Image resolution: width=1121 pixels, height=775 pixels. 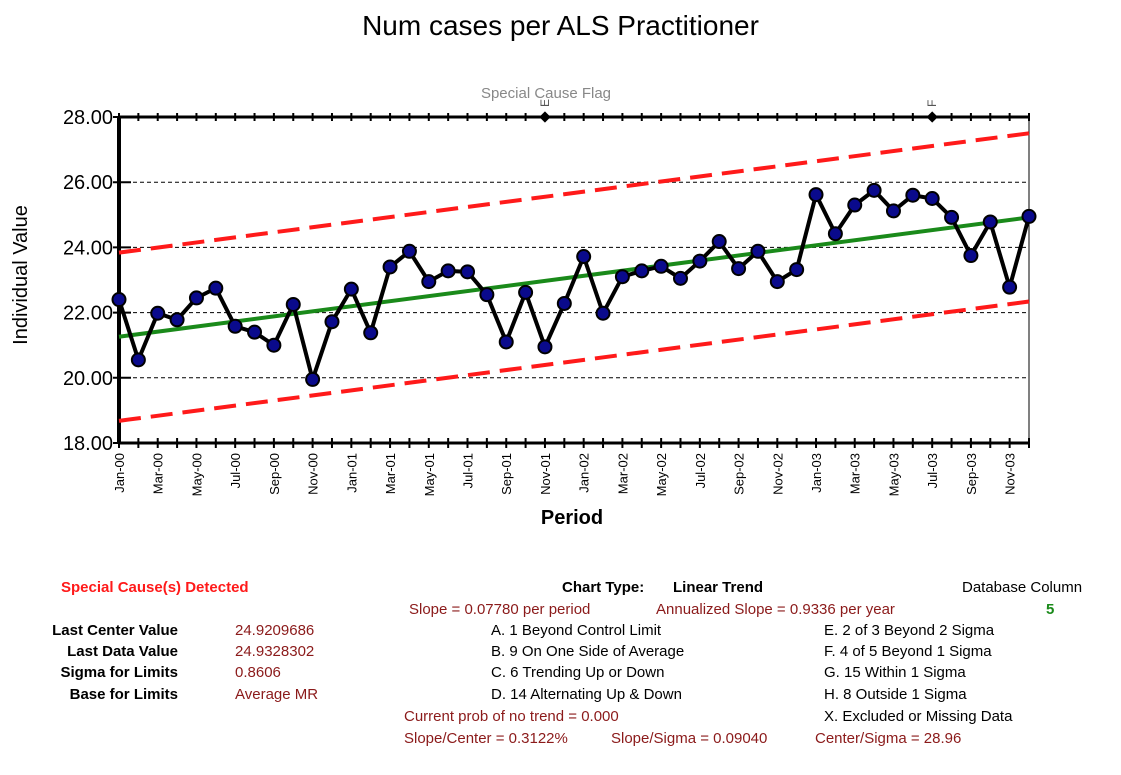 What do you see at coordinates (88, 444) in the screenshot?
I see `y-tick-label: 18.00` at bounding box center [88, 444].